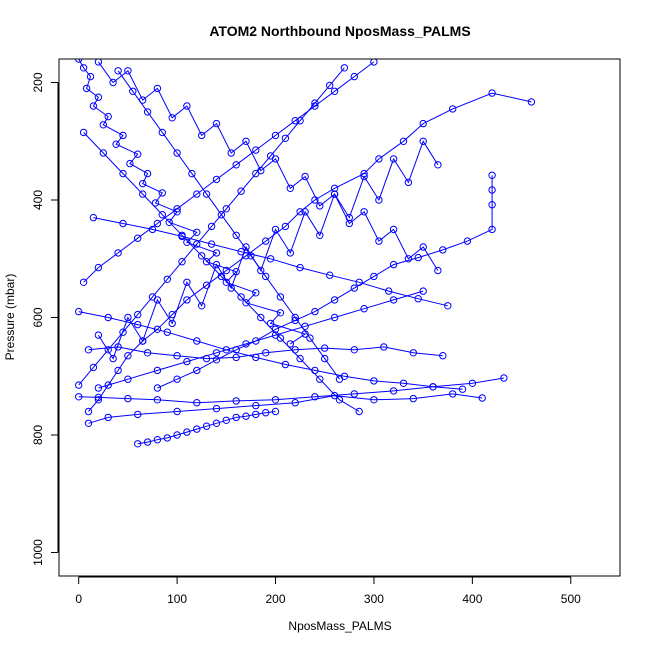 This screenshot has width=650, height=650. What do you see at coordinates (328, 591) in the screenshot?
I see `x-axis: 0 100 200 300 400 500` at bounding box center [328, 591].